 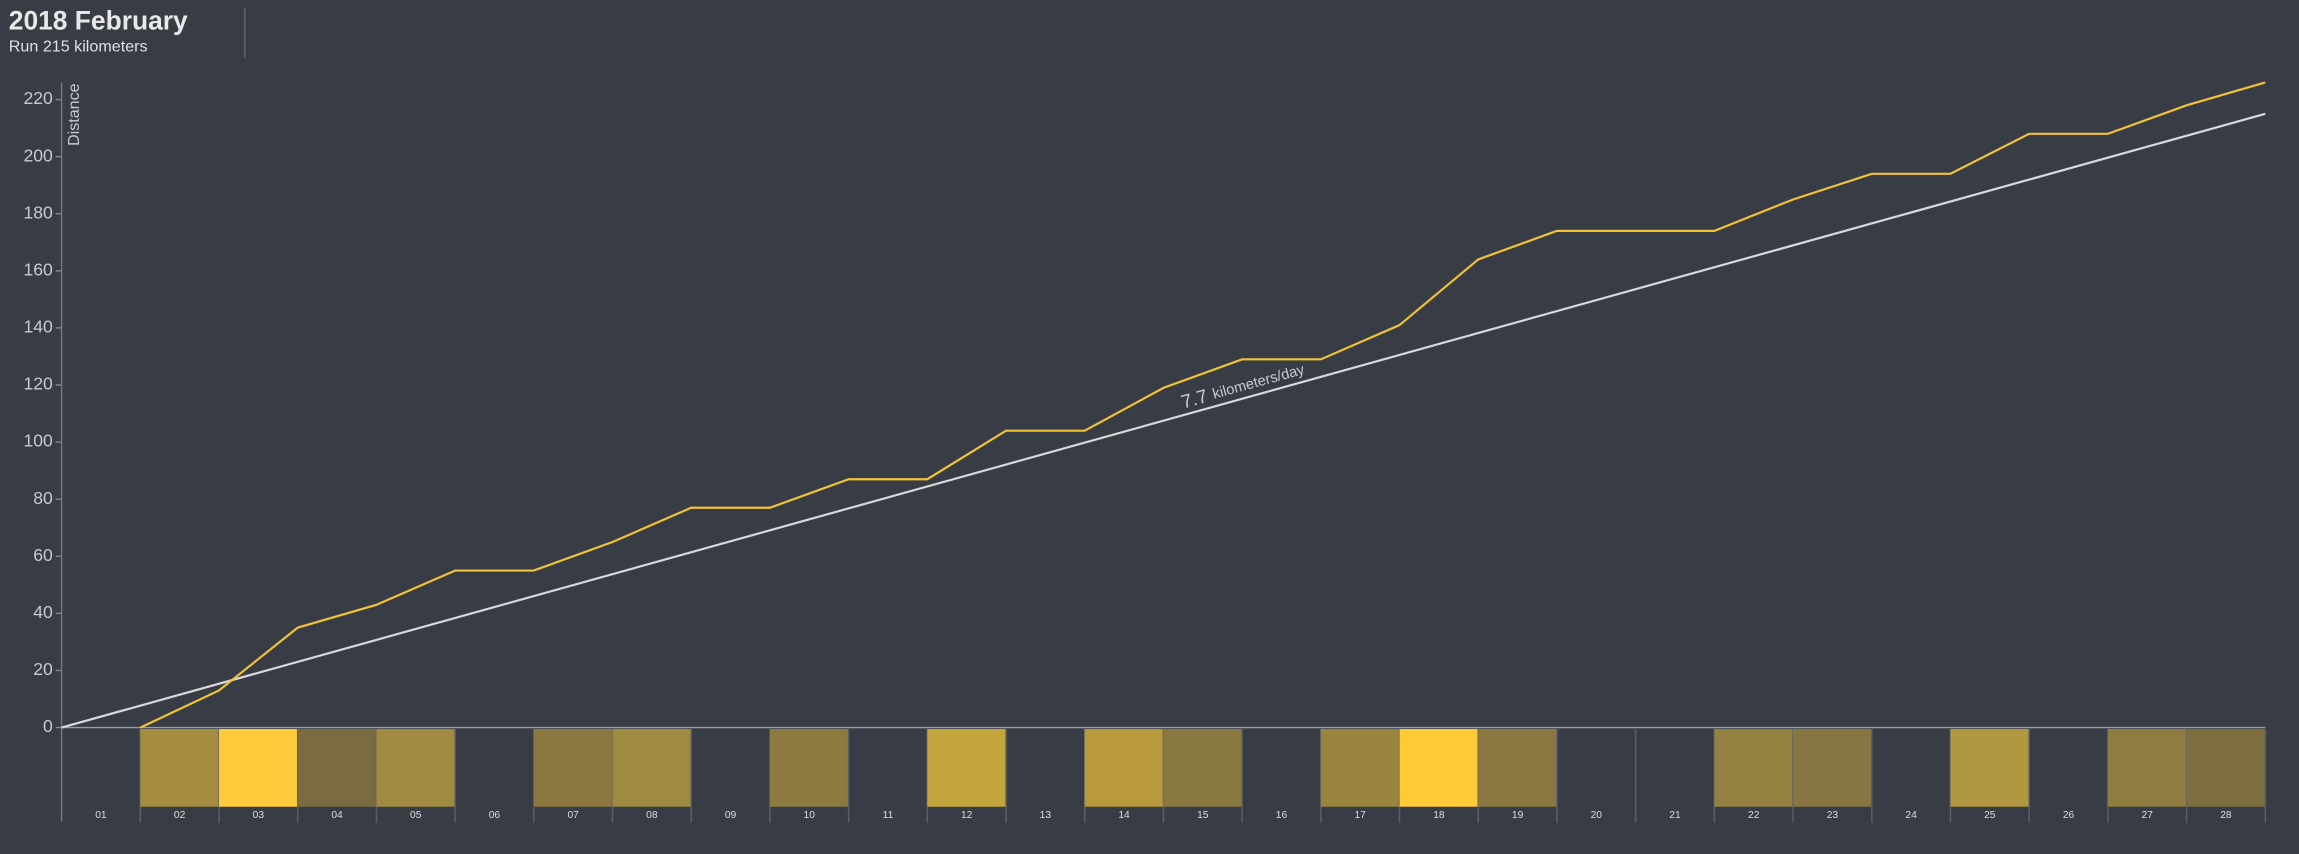 What do you see at coordinates (38, 269) in the screenshot?
I see `y-tick-label: 160` at bounding box center [38, 269].